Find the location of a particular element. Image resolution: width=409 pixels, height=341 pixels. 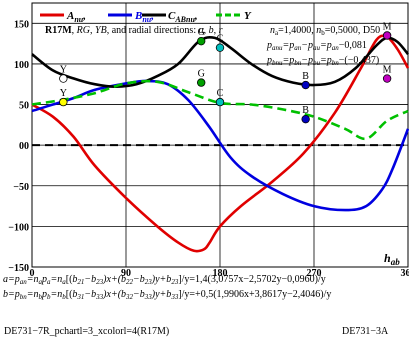

legend: Anu, Bnu, CABnu, Y is located at coordinates (146, 17).